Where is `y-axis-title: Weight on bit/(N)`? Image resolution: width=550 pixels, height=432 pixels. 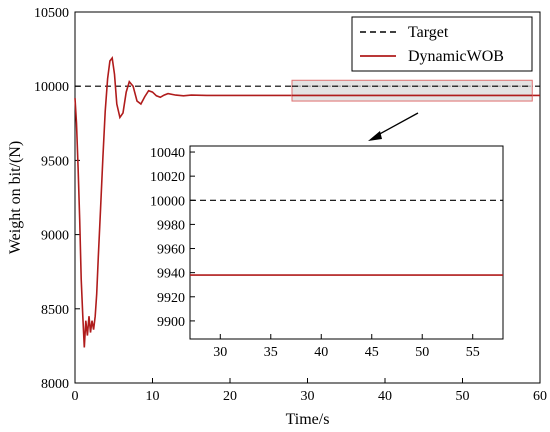
y-axis-title: Weight on bit/(N) is located at coordinates (15, 197).